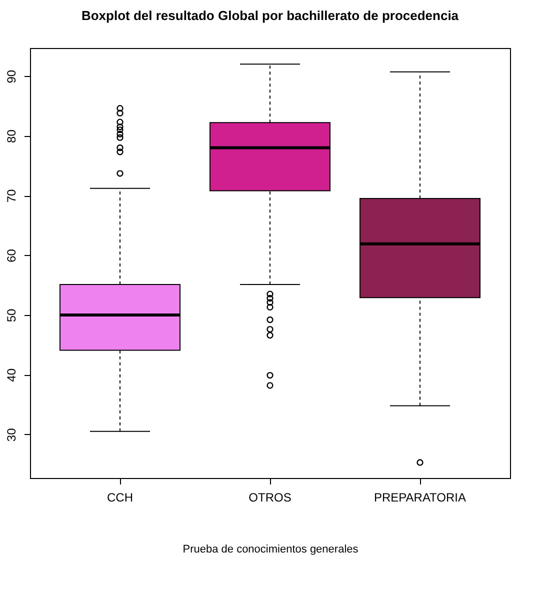  Describe the element at coordinates (270, 550) in the screenshot. I see `x-axis-title: Prueba de conocimientos generales` at that location.